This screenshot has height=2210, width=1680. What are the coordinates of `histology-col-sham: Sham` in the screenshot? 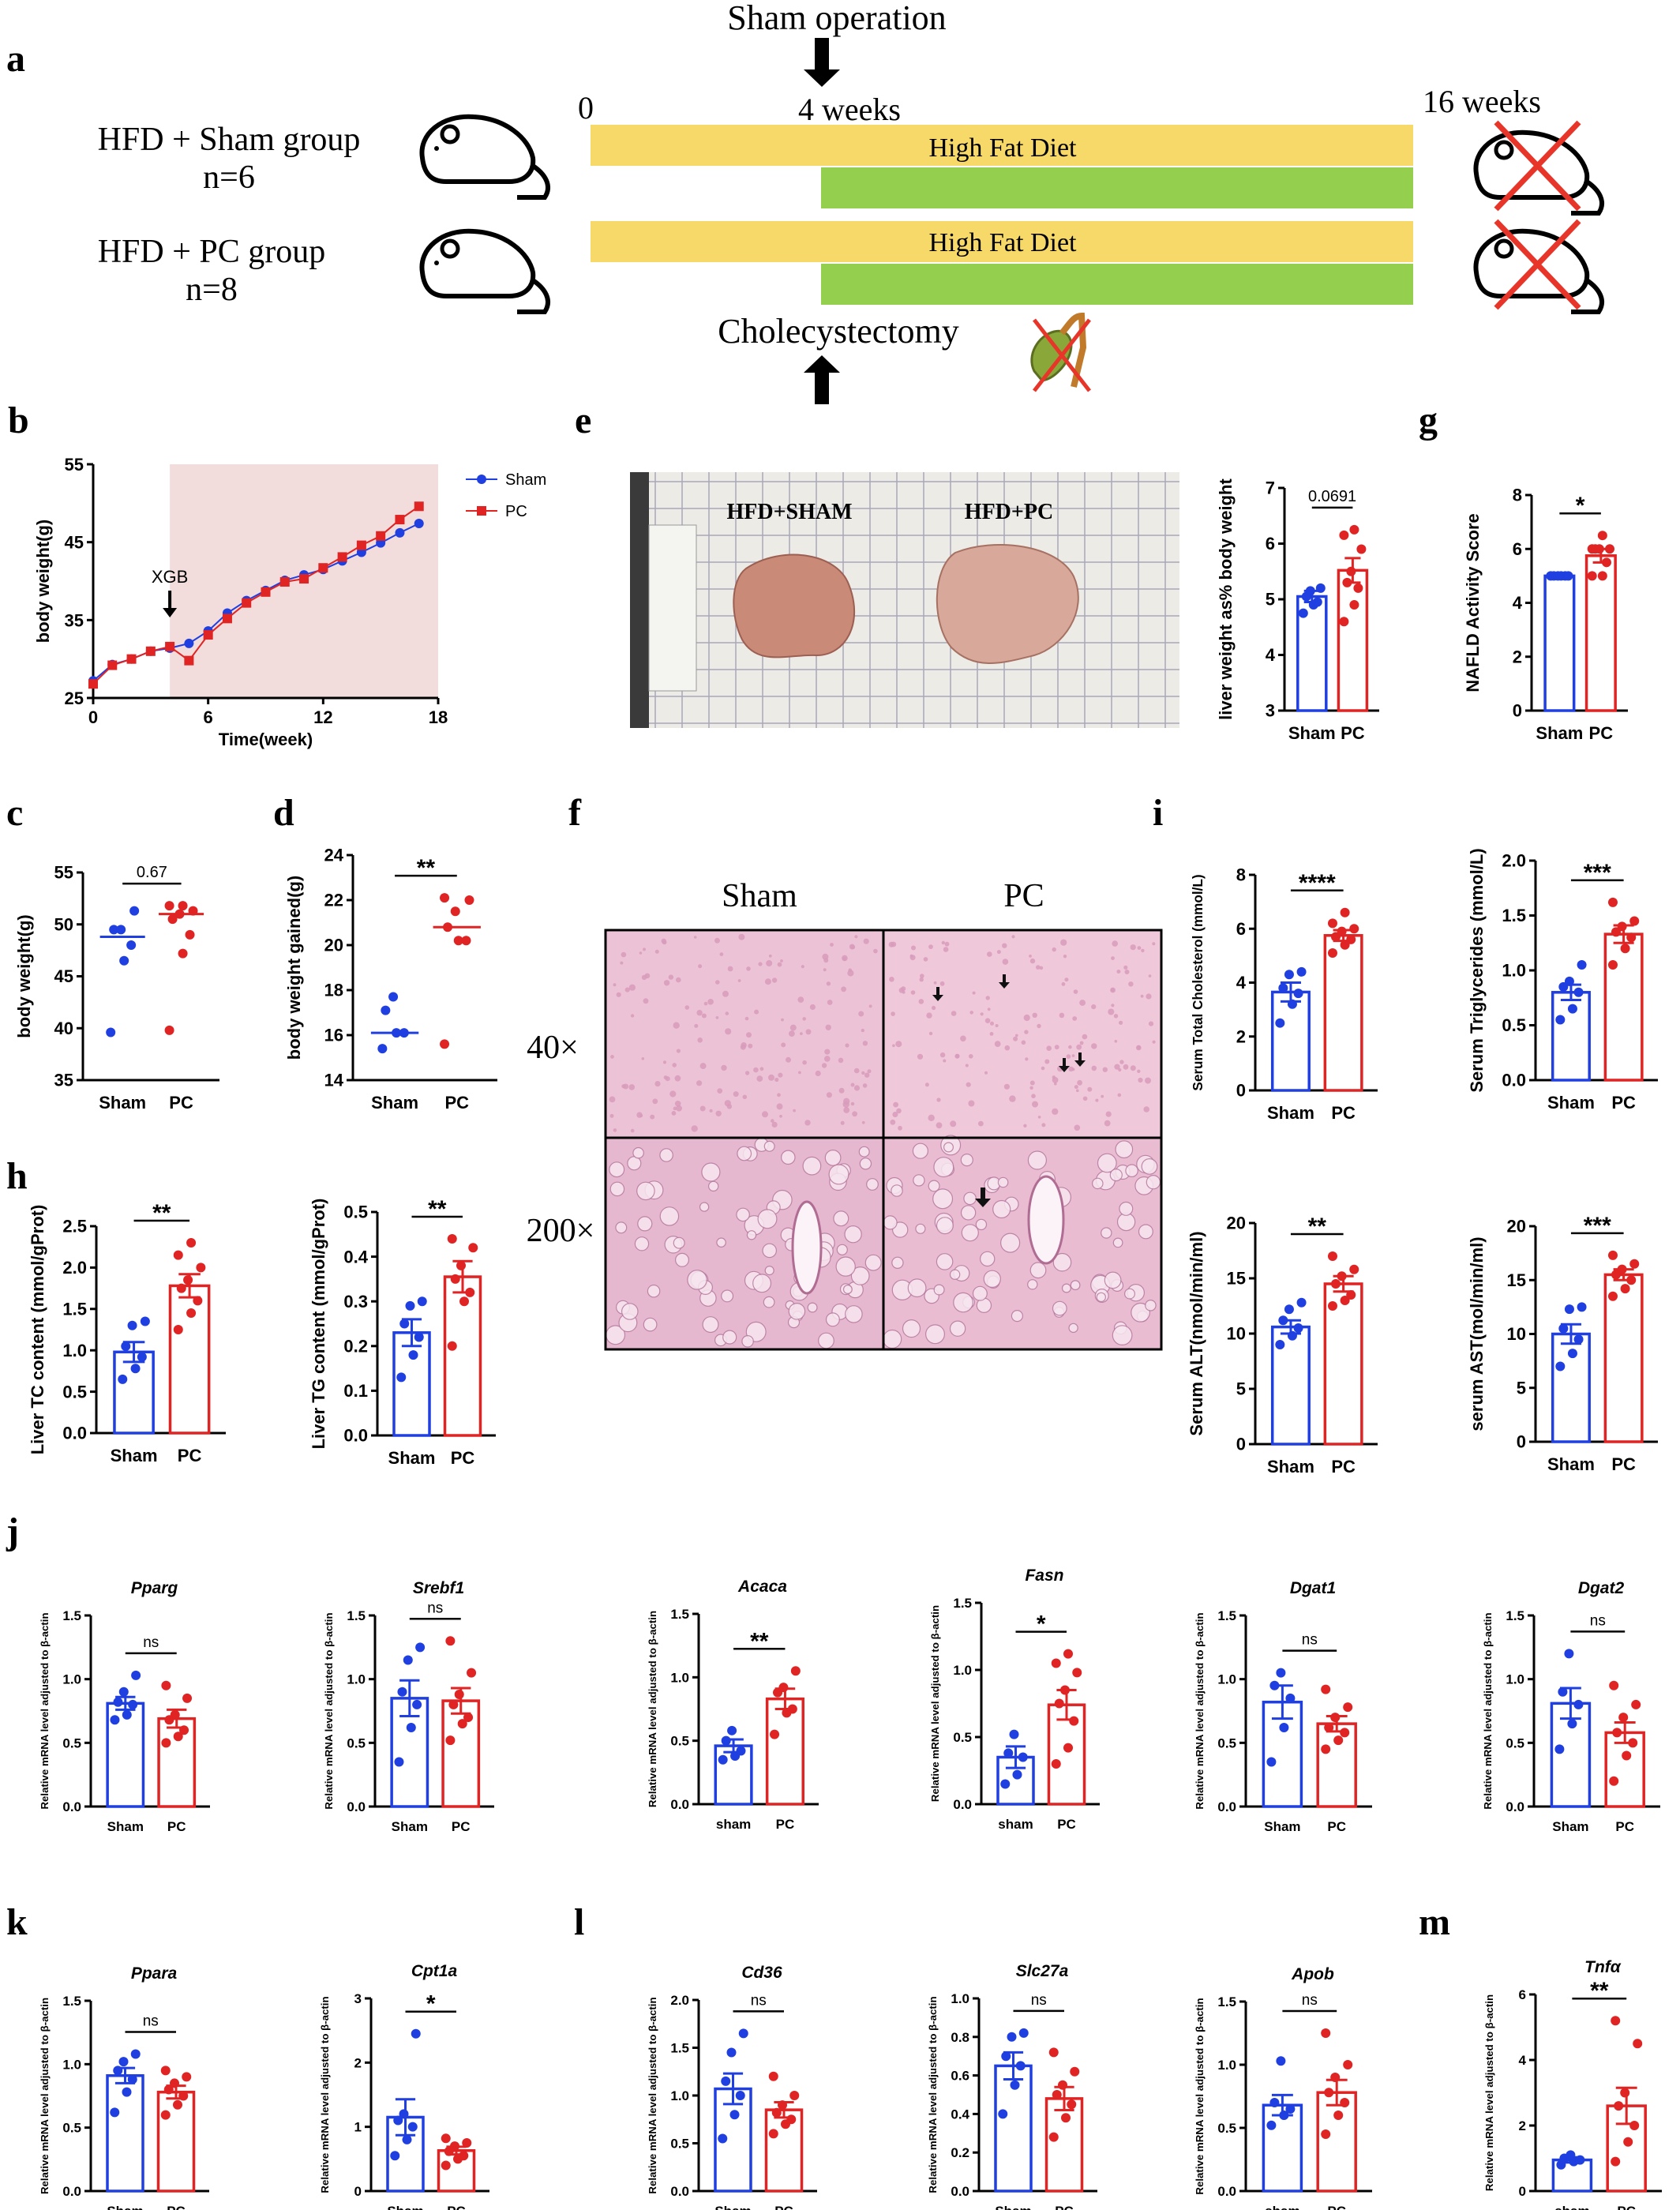 It's located at (759, 896).